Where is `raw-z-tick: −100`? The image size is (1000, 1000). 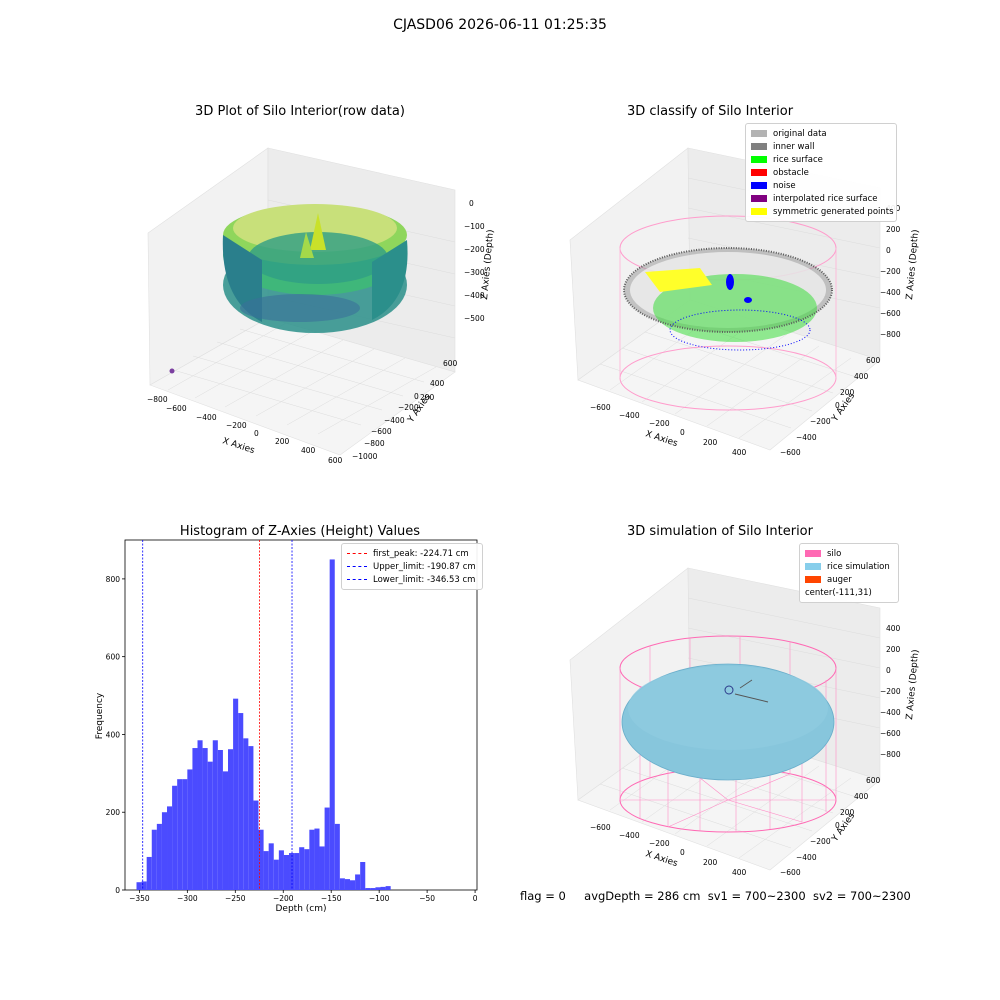 raw-z-tick: −100 is located at coordinates (474, 226).